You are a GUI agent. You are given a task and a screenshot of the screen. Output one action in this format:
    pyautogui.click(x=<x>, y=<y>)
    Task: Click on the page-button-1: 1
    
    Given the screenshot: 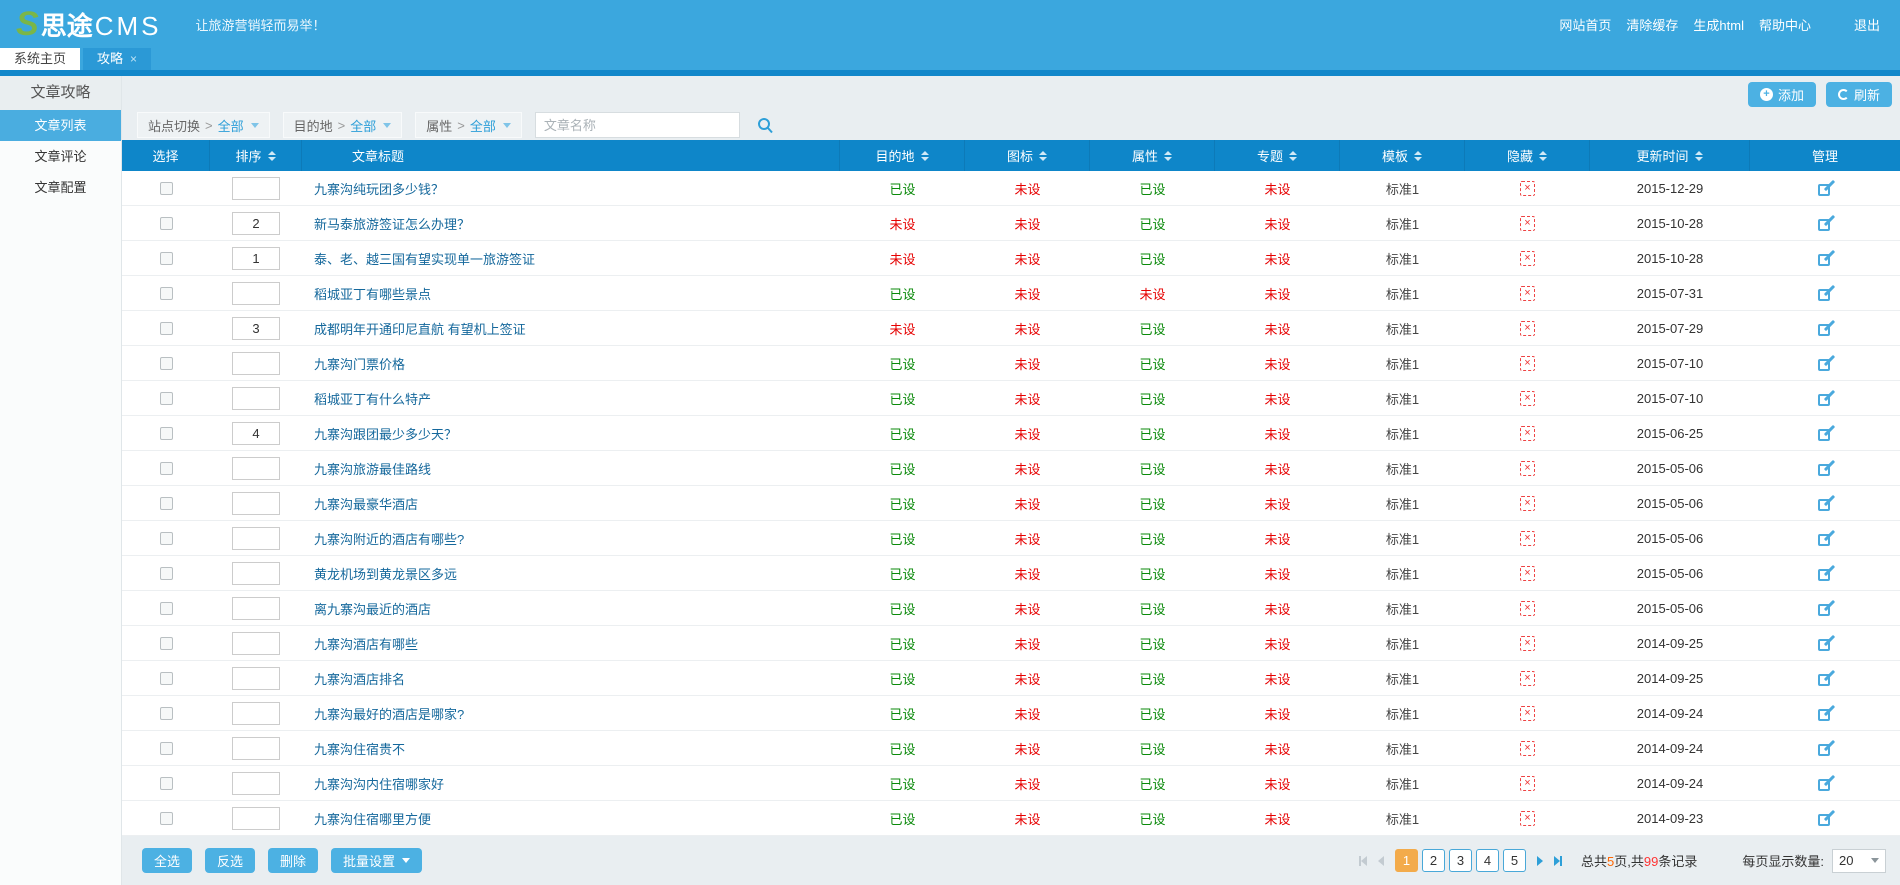 What is the action you would take?
    pyautogui.click(x=1407, y=860)
    